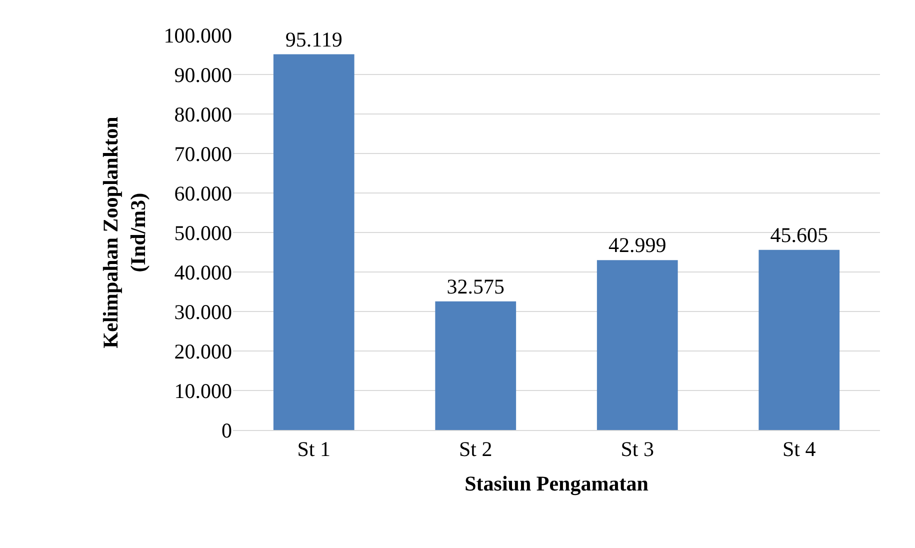 The height and width of the screenshot is (548, 915). What do you see at coordinates (799, 234) in the screenshot?
I see `data-label: 45.605` at bounding box center [799, 234].